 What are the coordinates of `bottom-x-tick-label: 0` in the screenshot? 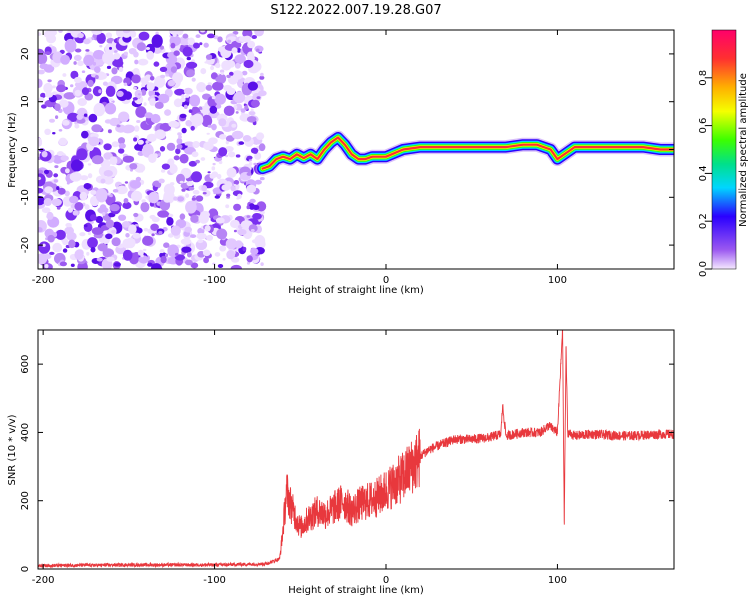 It's located at (386, 580).